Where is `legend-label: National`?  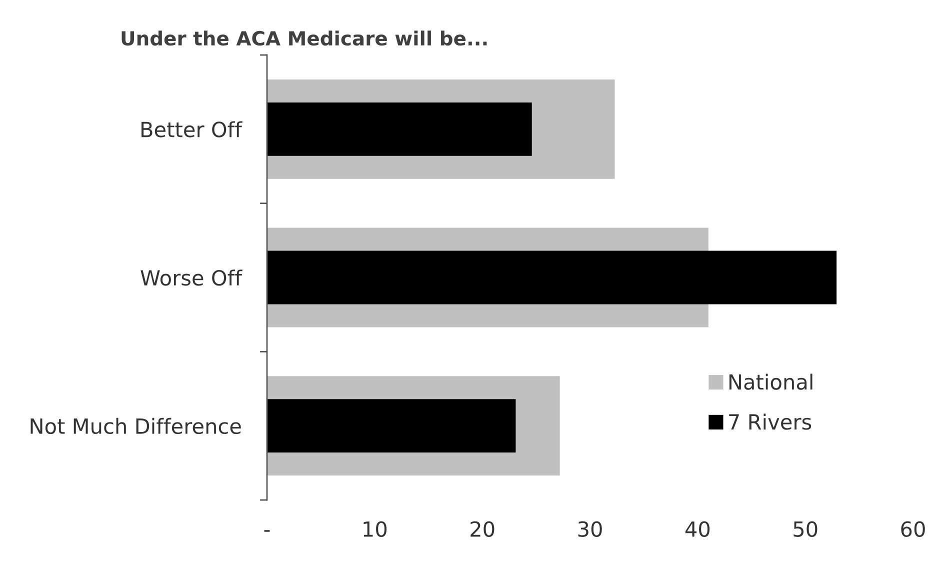
legend-label: National is located at coordinates (770, 382).